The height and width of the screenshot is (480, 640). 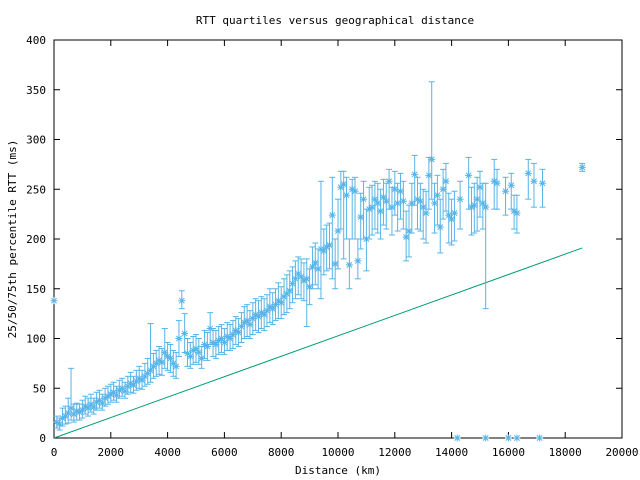 I want to click on y-tick-label: 0, so click(x=42, y=438).